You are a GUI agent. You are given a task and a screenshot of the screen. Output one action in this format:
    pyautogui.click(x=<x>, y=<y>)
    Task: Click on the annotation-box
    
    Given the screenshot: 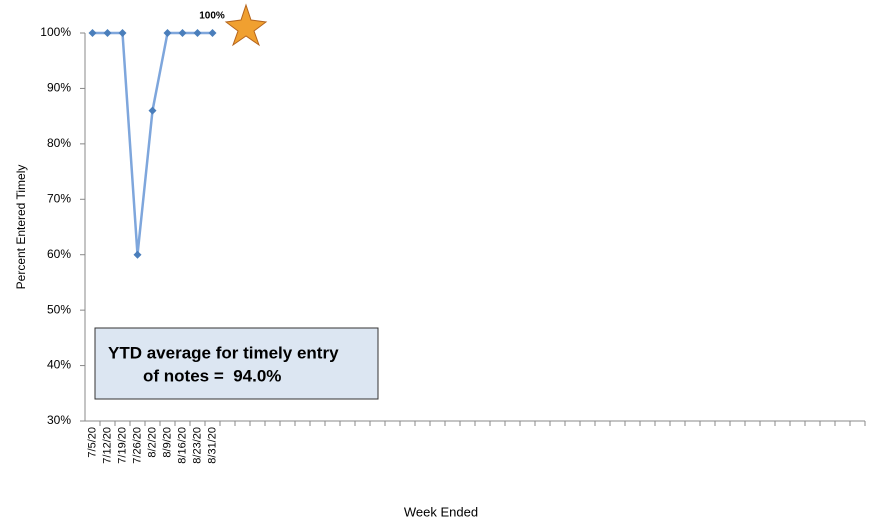 What is the action you would take?
    pyautogui.click(x=236, y=363)
    